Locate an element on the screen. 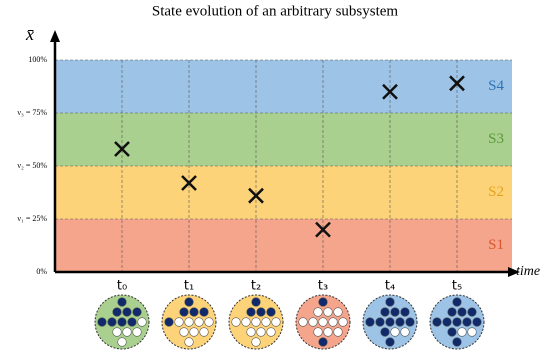 This screenshot has height=358, width=550. x-tick-label: t₅ is located at coordinates (457, 286).